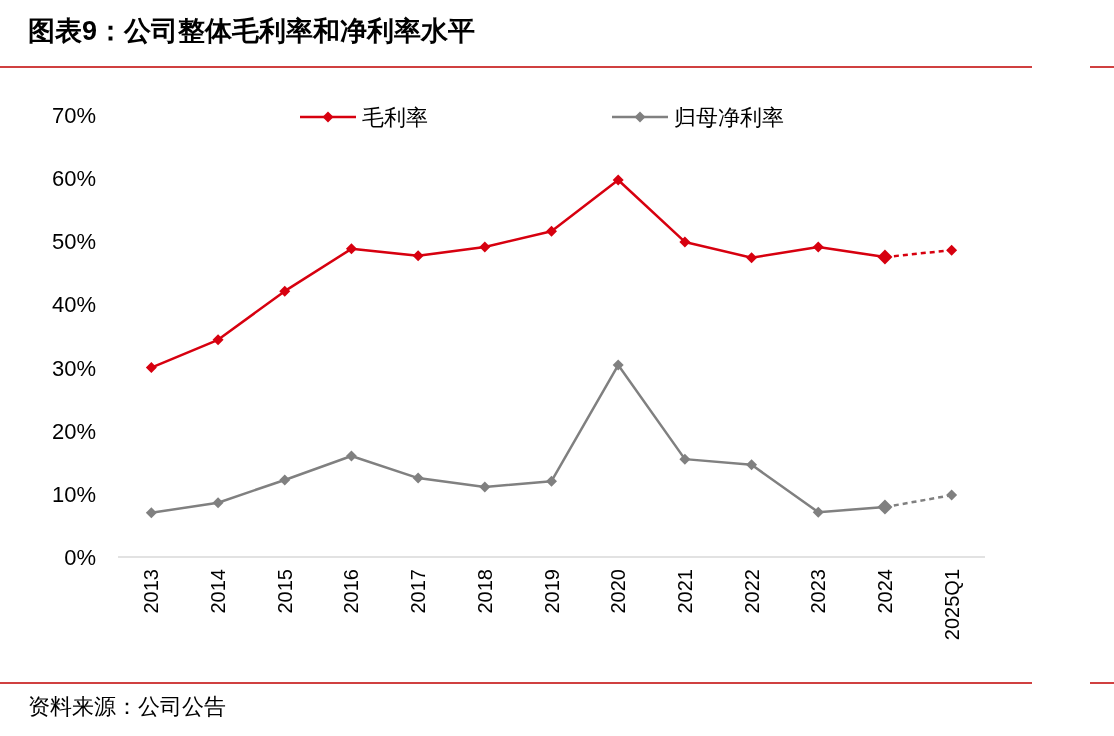 The height and width of the screenshot is (736, 1114). Describe the element at coordinates (73, 305) in the screenshot. I see `y-tick-label: 40%` at that location.